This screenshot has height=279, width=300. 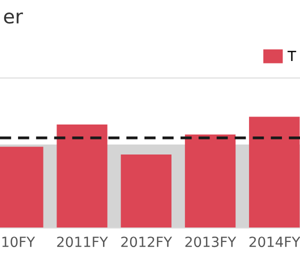 I want to click on x-tick-label: 2012FY, so click(x=146, y=242).